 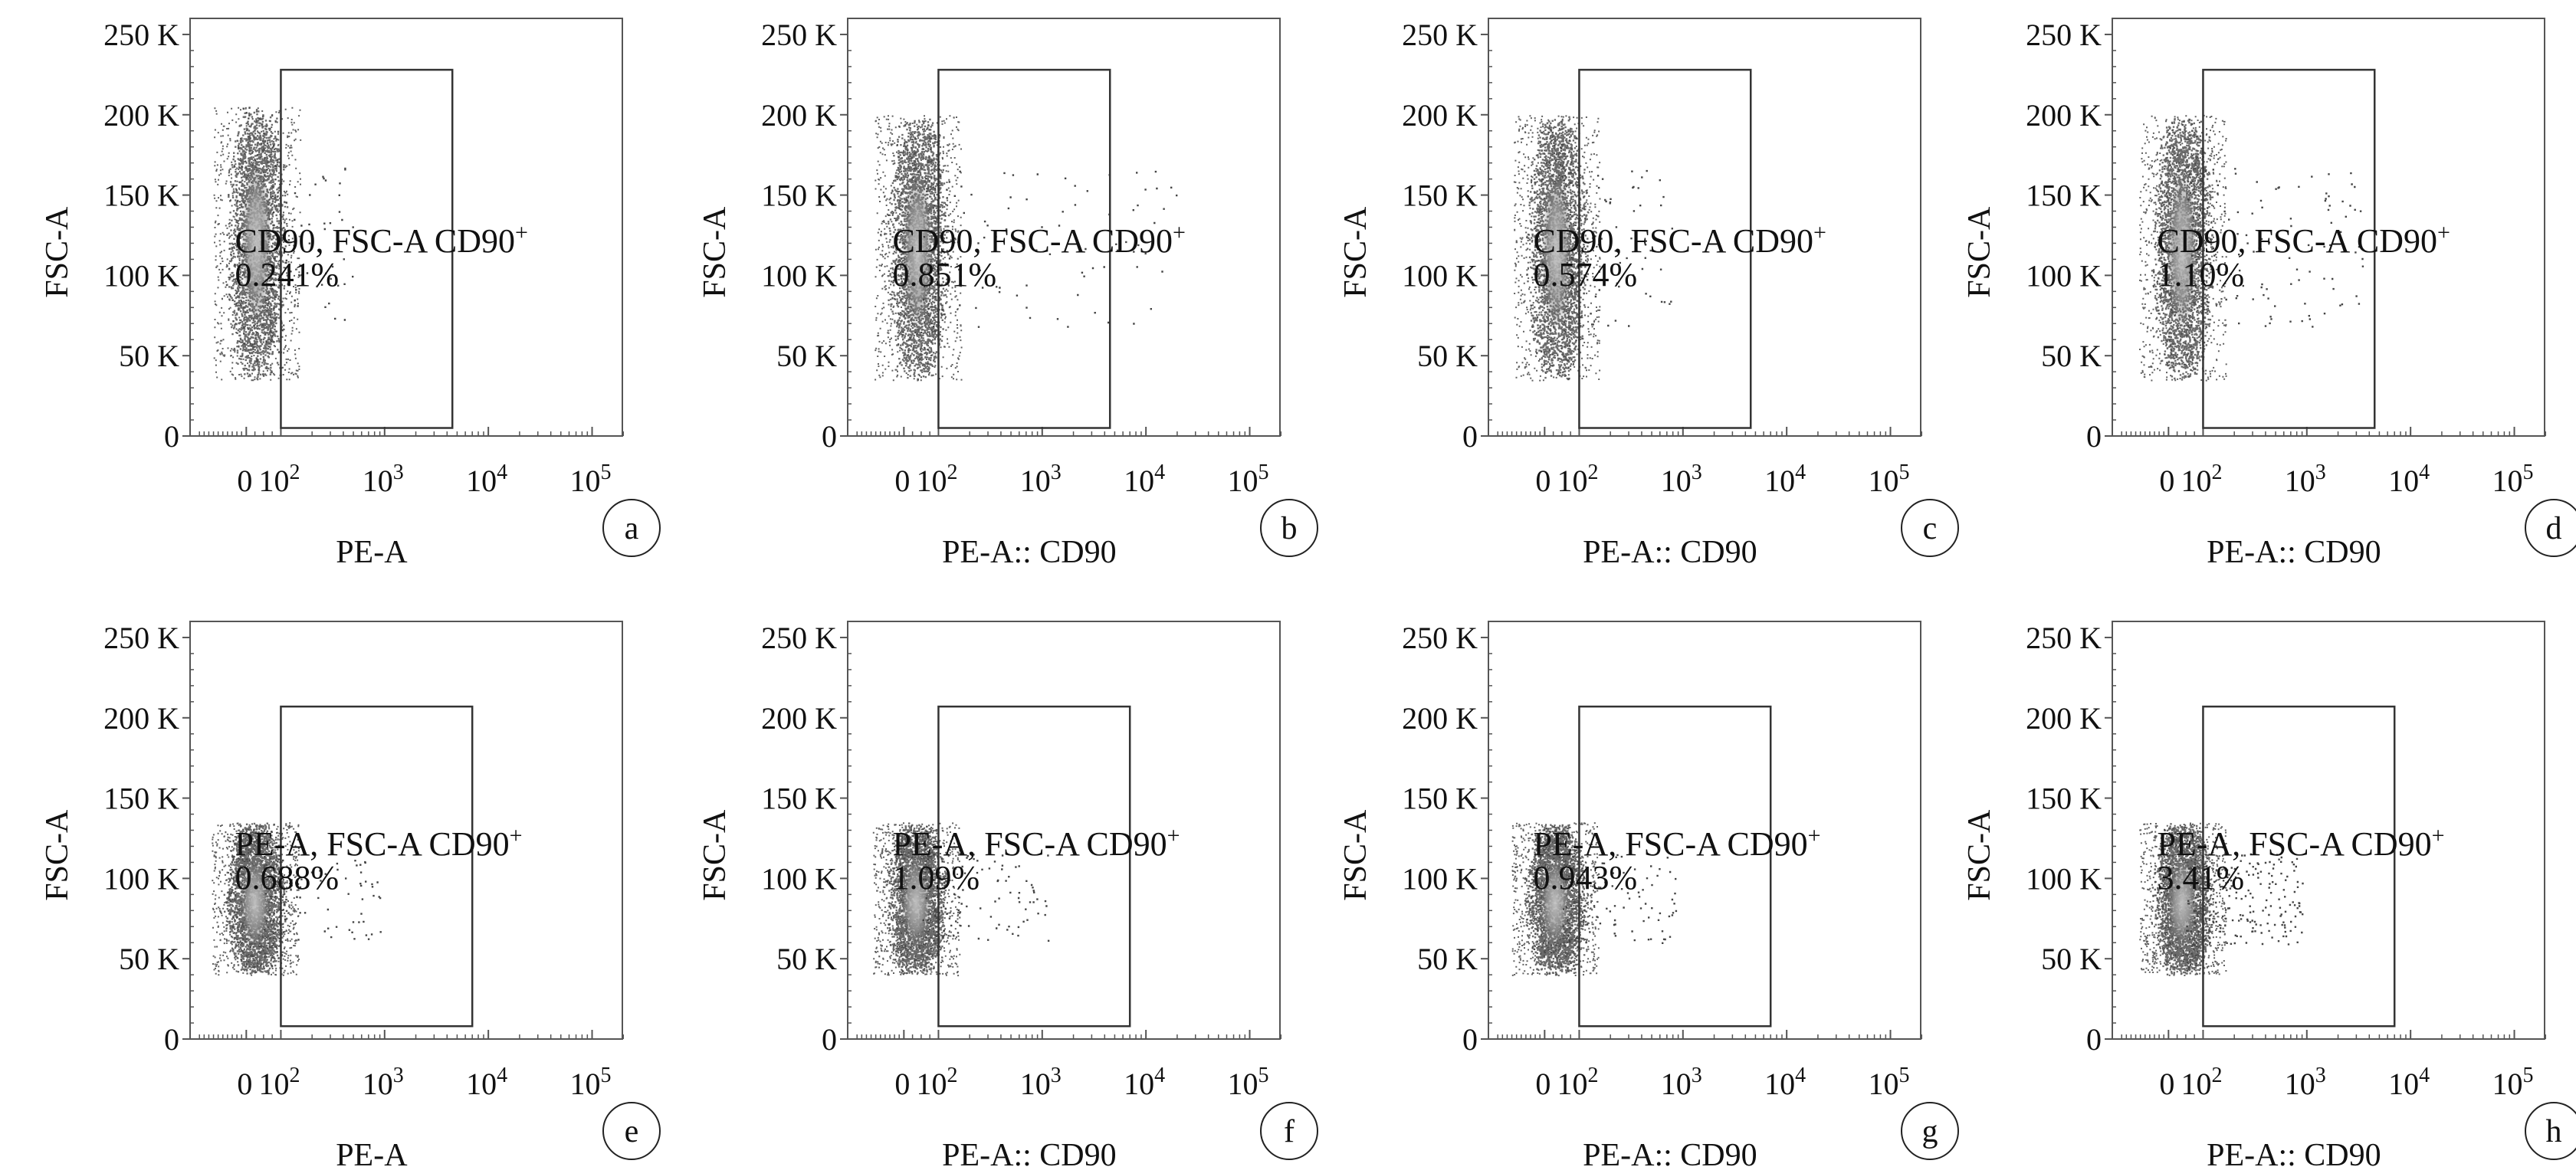 What do you see at coordinates (287, 274) in the screenshot?
I see `gate-percent: 0.241%` at bounding box center [287, 274].